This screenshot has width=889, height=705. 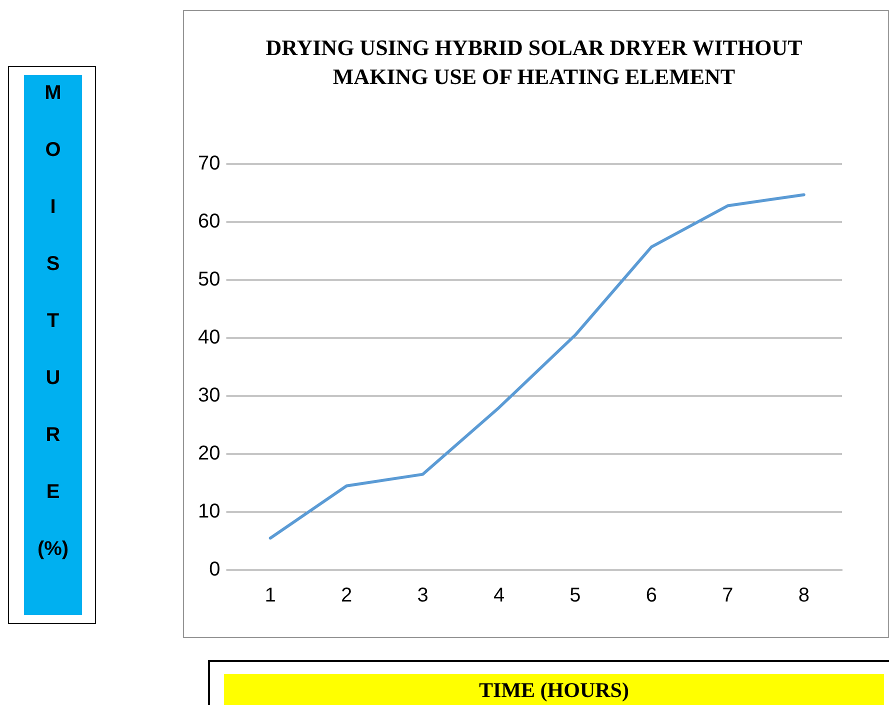 I want to click on y-tick-label: 30, so click(x=209, y=395).